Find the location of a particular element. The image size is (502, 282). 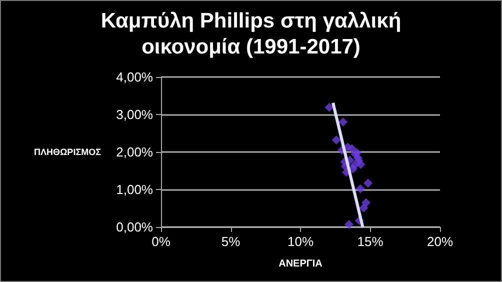

x-tick-label: 15% is located at coordinates (370, 241).